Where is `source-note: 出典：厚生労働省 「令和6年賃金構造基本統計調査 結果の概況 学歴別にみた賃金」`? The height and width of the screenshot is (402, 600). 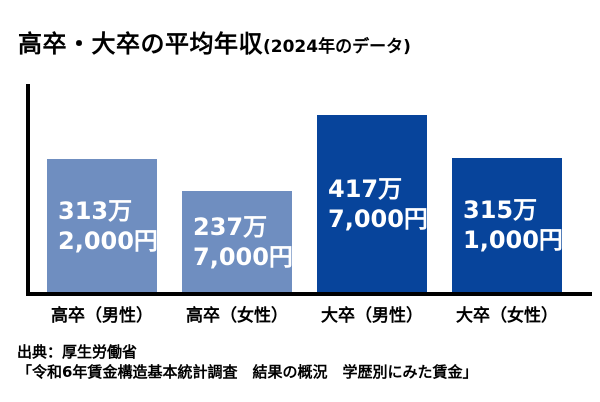 source-note: 出典：厚生労働省 「令和6年賃金構造基本統計調査 結果の概況 学歴別にみた賃金」 is located at coordinates (247, 362).